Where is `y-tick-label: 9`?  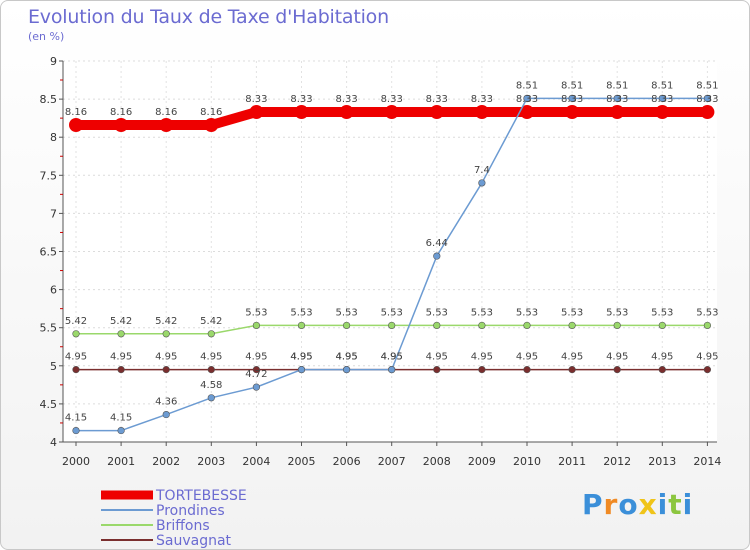 y-tick-label: 9 is located at coordinates (53, 61).